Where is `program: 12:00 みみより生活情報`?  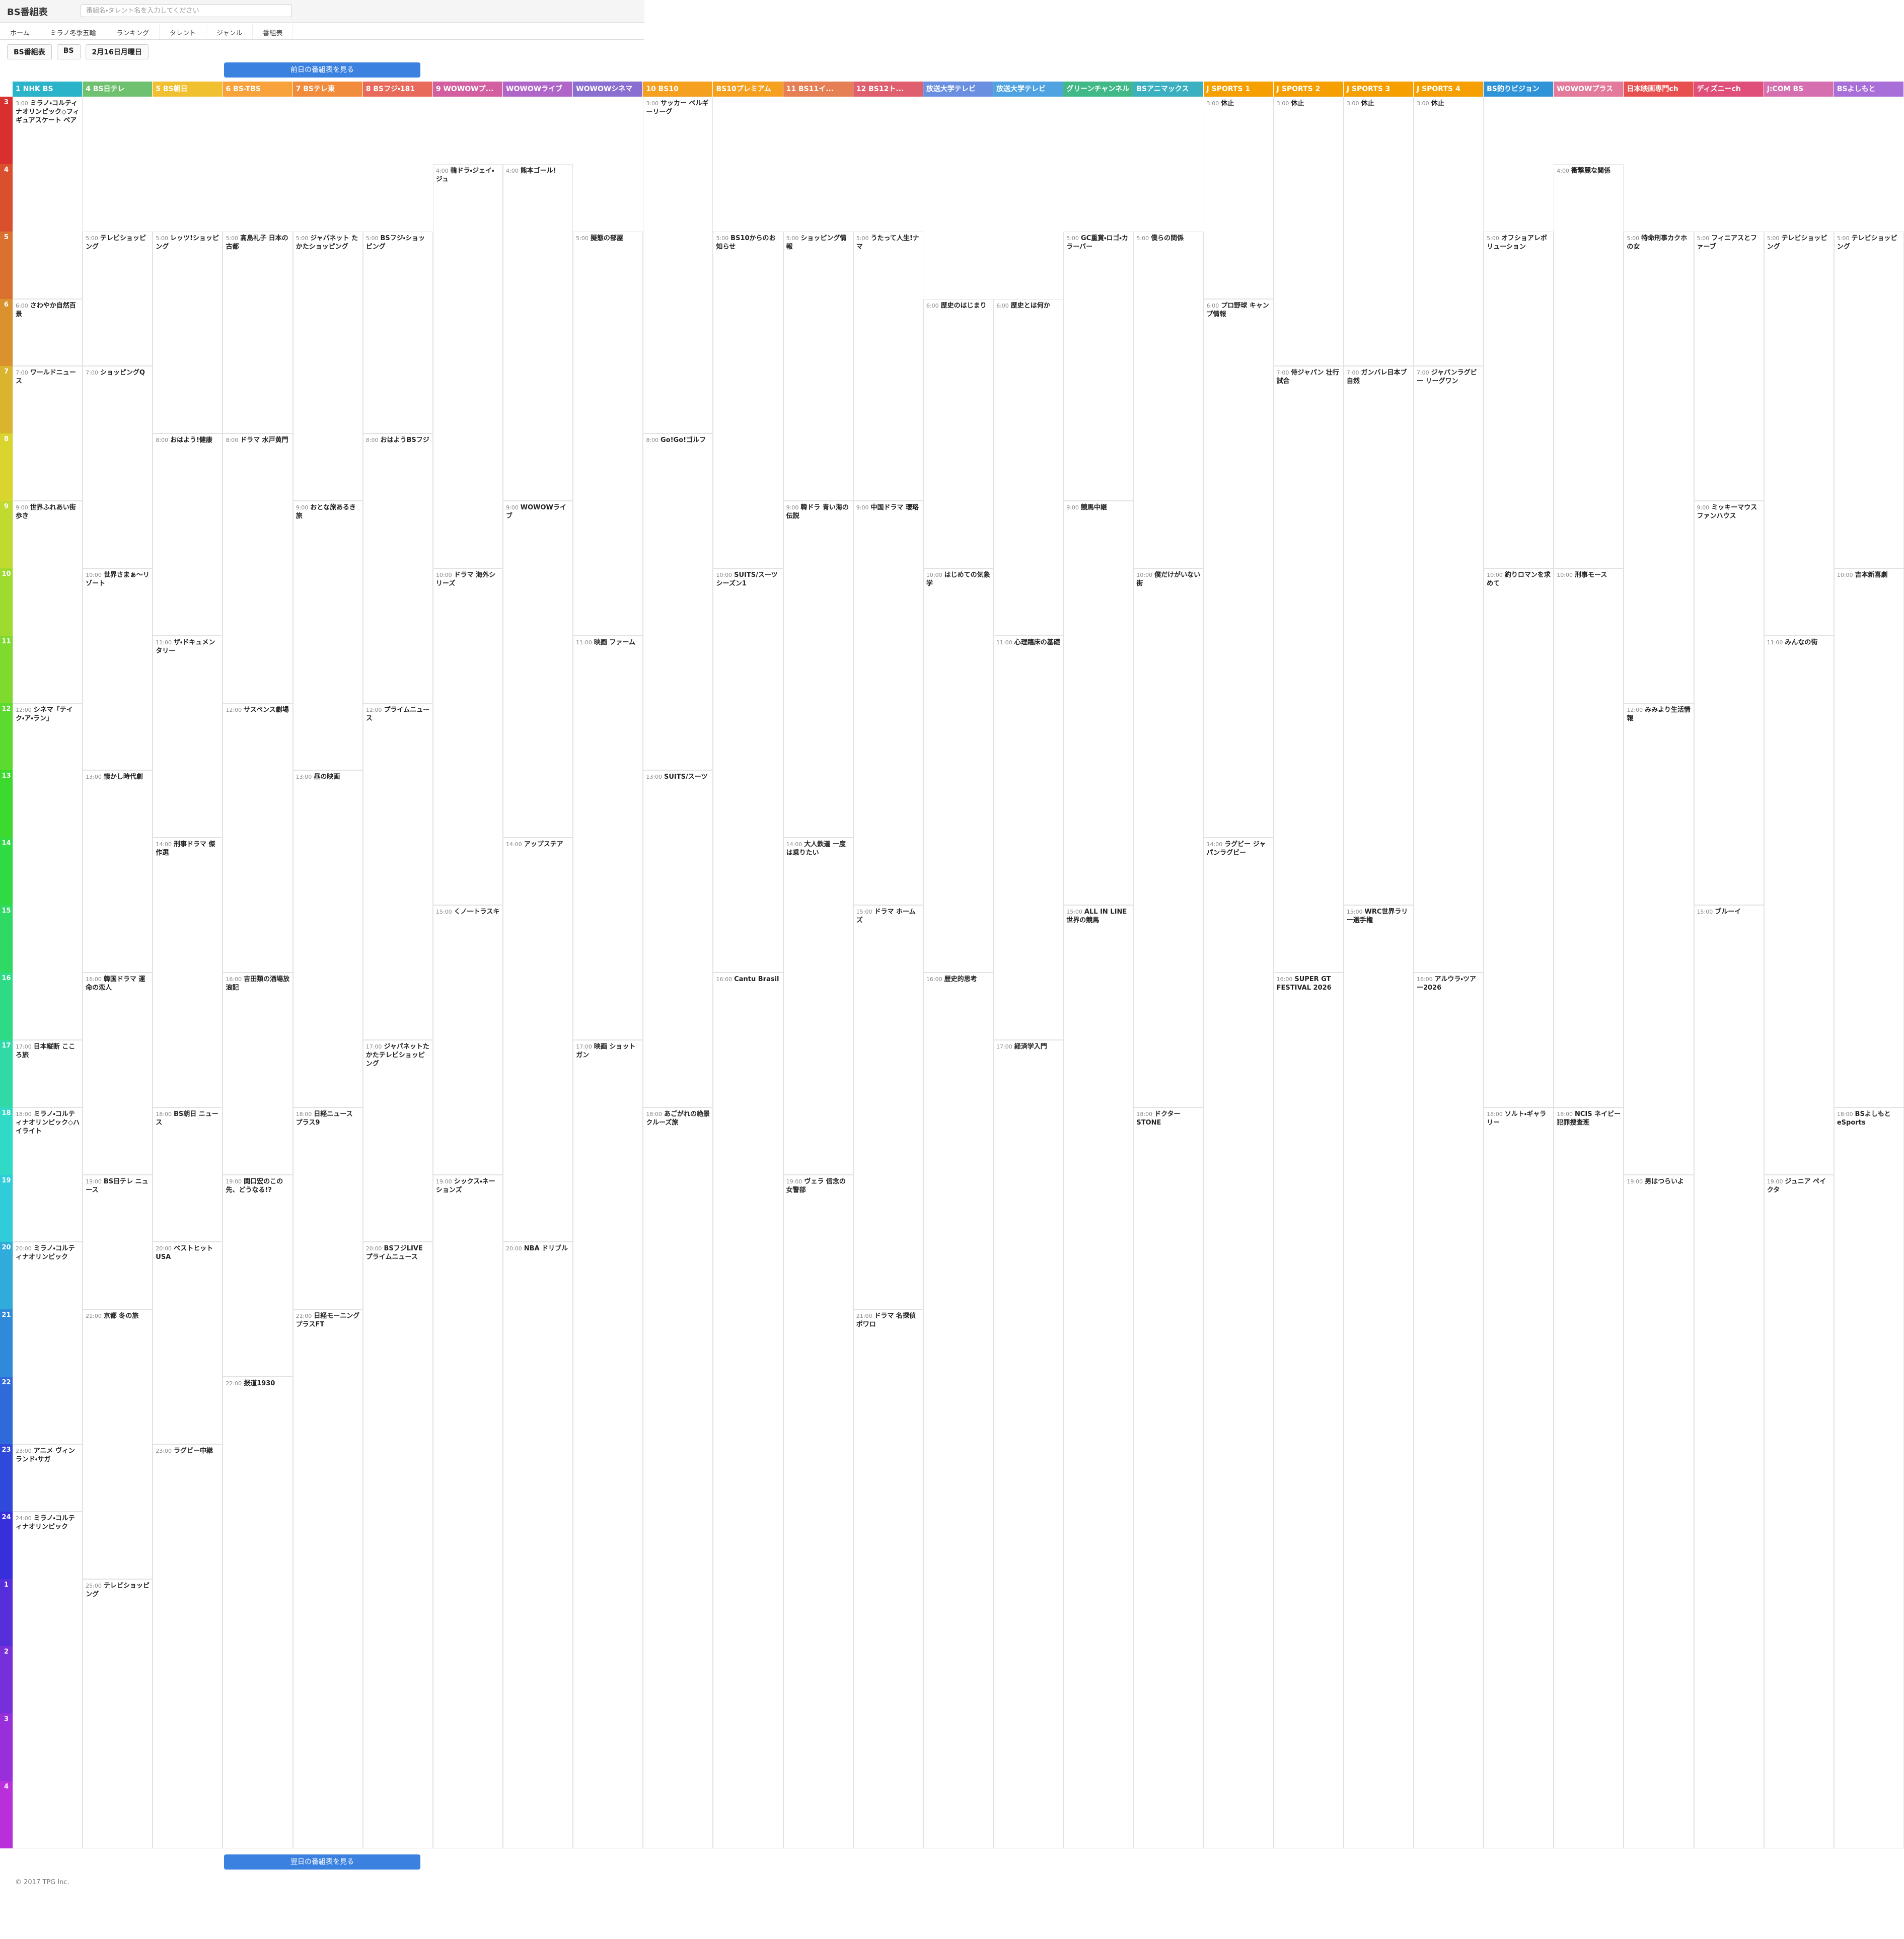 program: 12:00 みみより生活情報 is located at coordinates (1659, 939).